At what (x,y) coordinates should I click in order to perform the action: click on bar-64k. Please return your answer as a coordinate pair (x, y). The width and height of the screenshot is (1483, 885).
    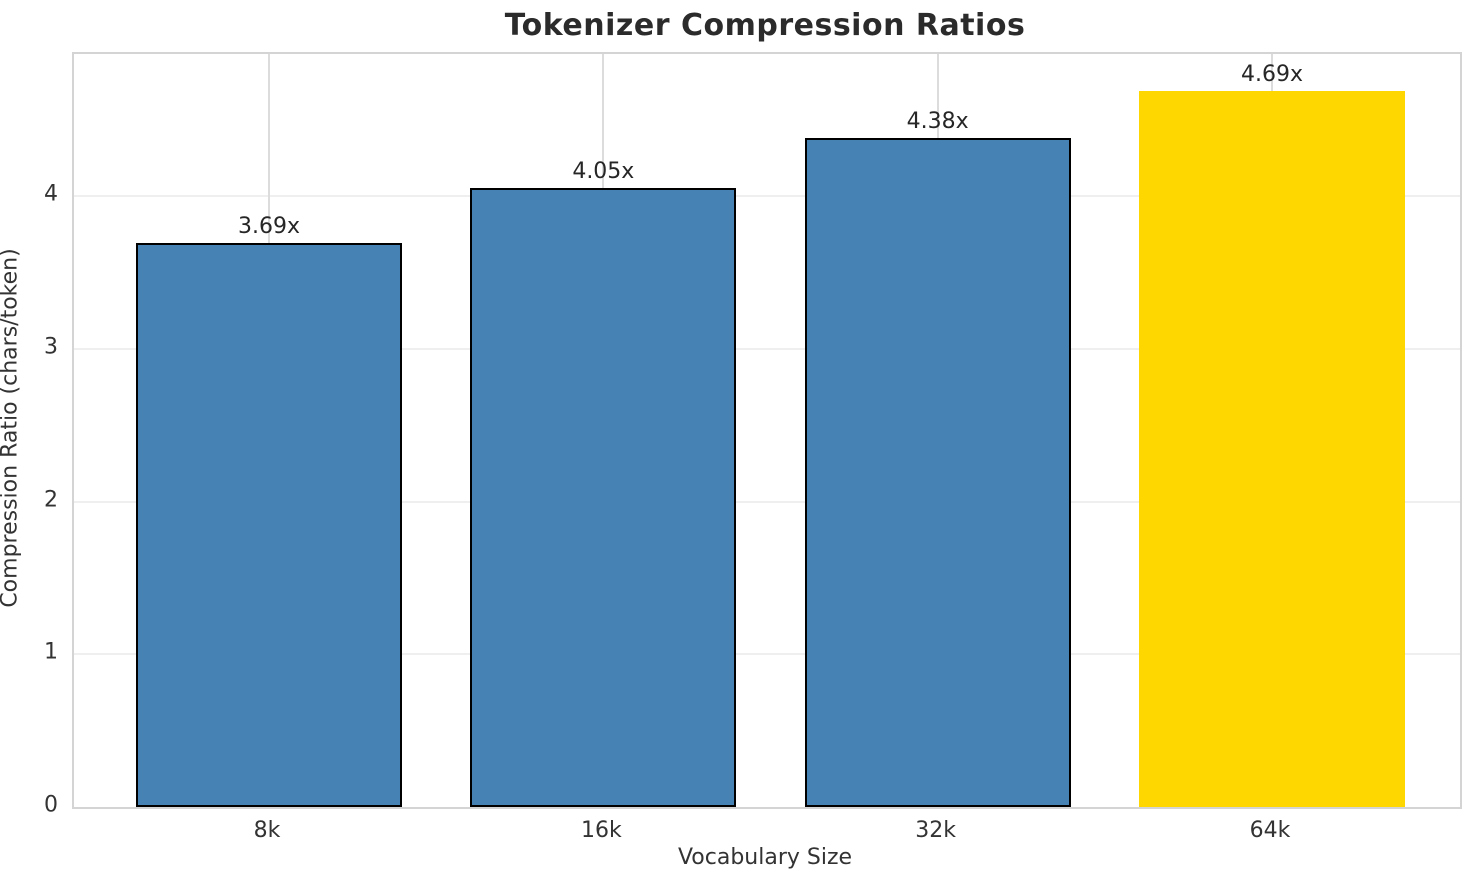
    Looking at the image, I should click on (1271, 448).